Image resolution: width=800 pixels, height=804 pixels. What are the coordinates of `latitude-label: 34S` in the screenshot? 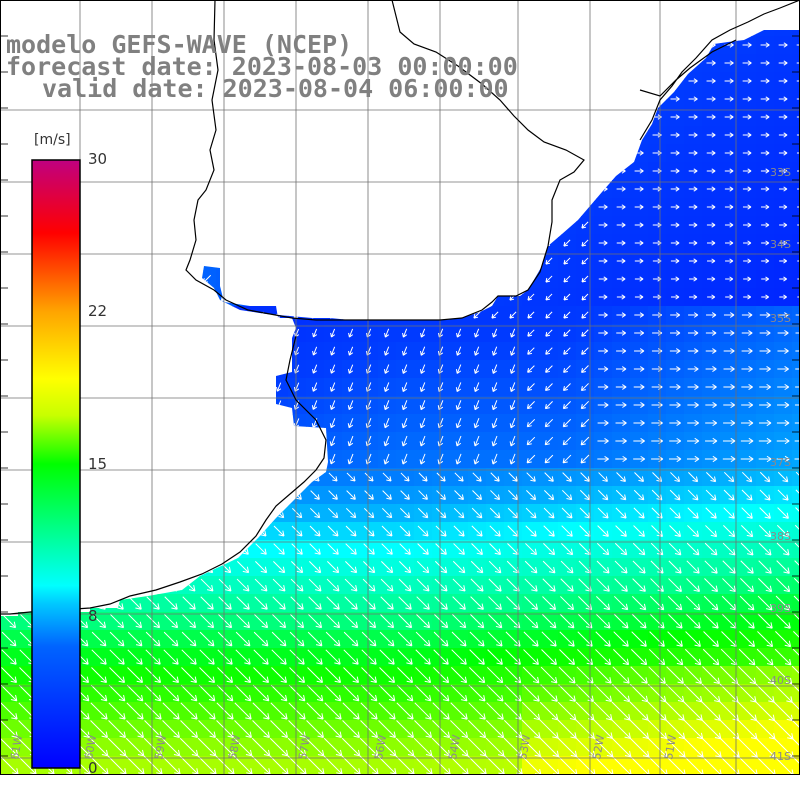 It's located at (780, 244).